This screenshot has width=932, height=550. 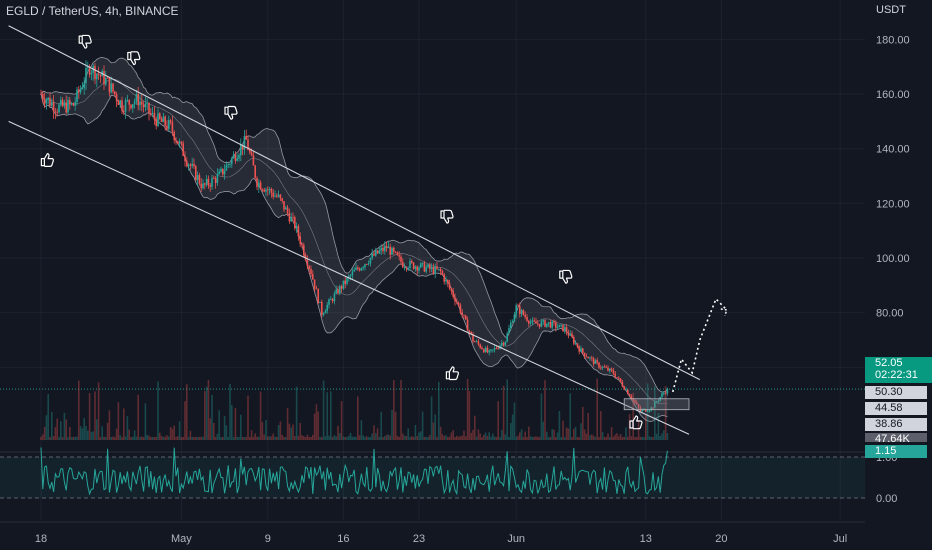 What do you see at coordinates (890, 314) in the screenshot?
I see `price-tick-label: 80.00` at bounding box center [890, 314].